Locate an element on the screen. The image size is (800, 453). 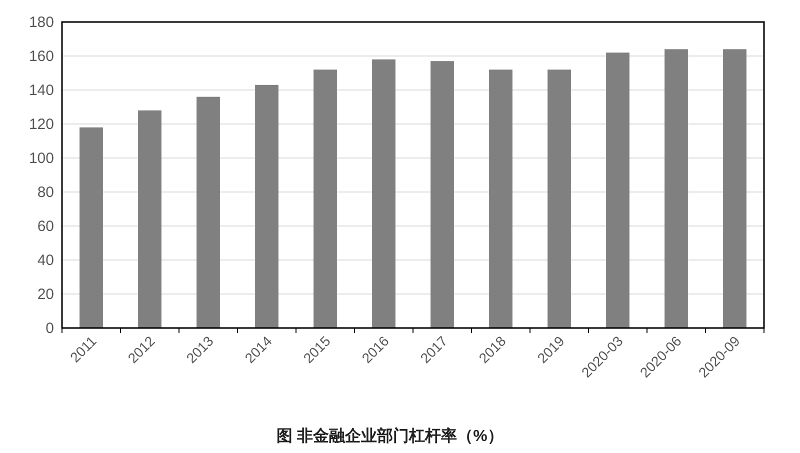
y-tick-label: 120 is located at coordinates (41, 124).